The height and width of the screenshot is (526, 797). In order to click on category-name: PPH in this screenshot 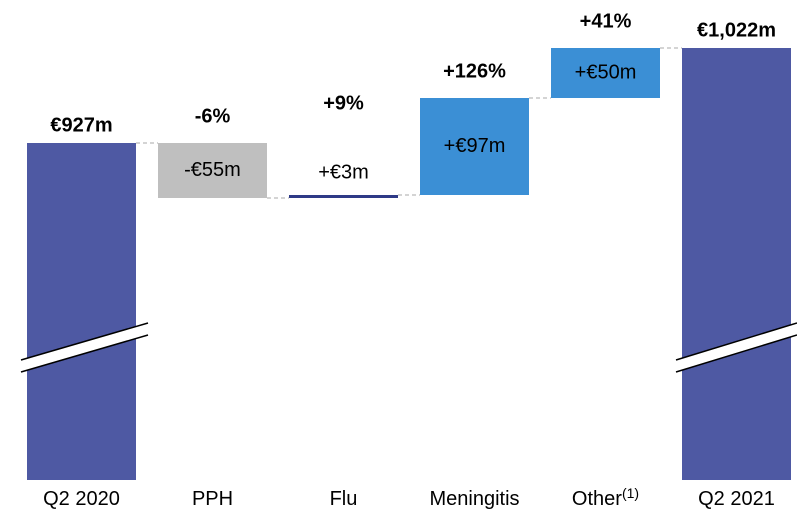, I will do `click(212, 499)`.